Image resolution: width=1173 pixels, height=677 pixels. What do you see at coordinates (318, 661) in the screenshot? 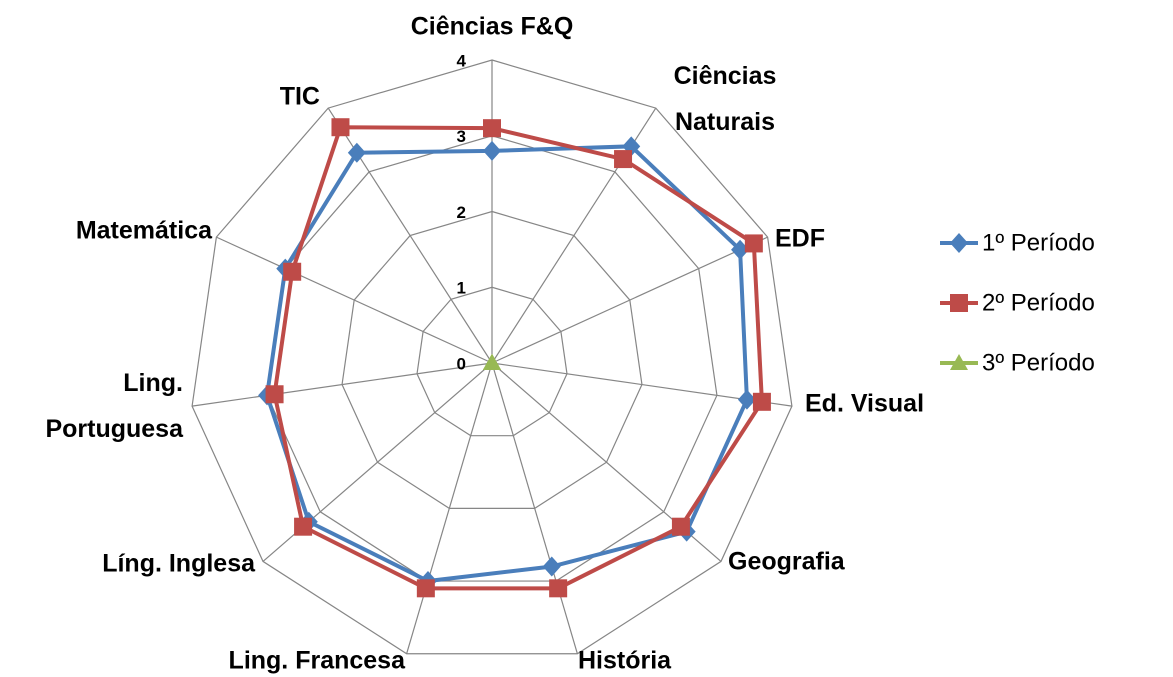
I see `category-label: Ling. Francesa` at bounding box center [318, 661].